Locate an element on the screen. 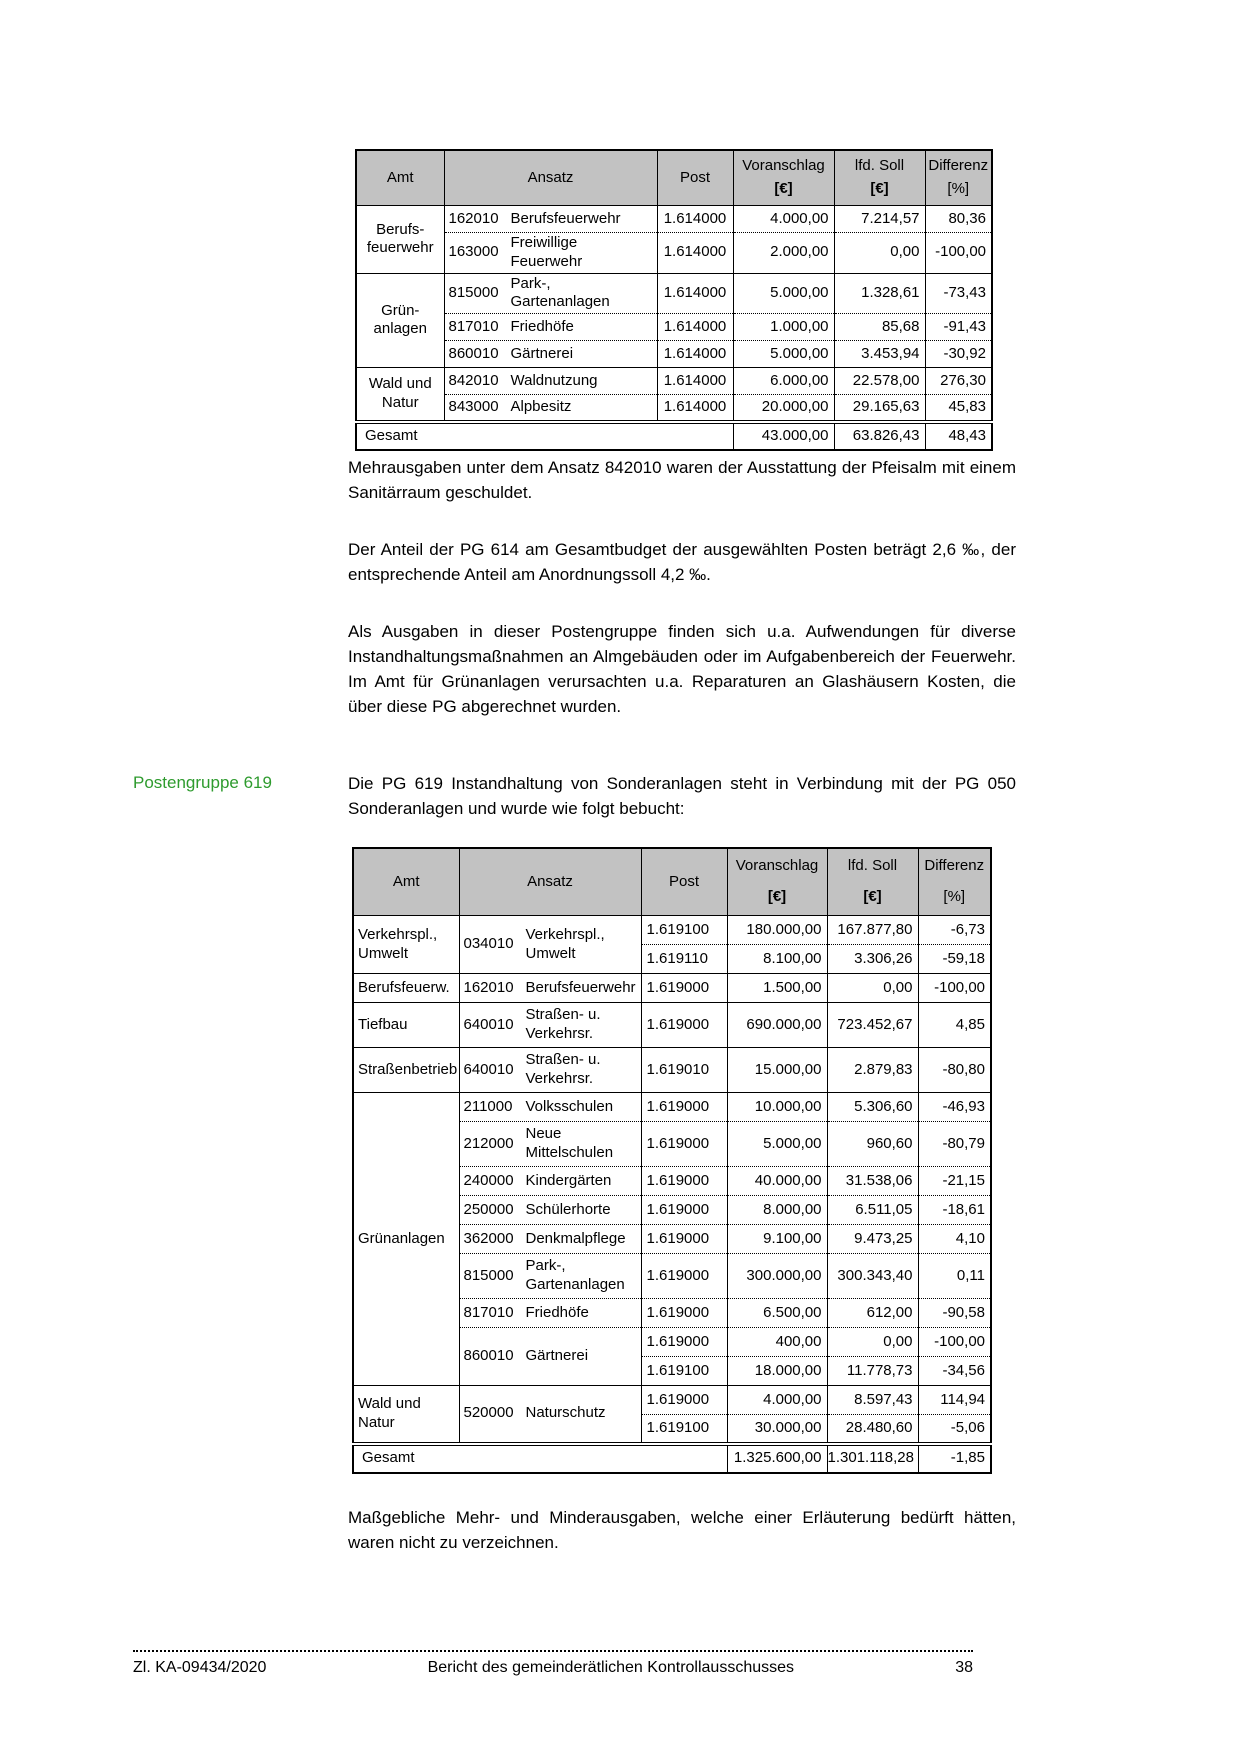 The image size is (1241, 1754). value-cell: 6.000,00 is located at coordinates (783, 381).